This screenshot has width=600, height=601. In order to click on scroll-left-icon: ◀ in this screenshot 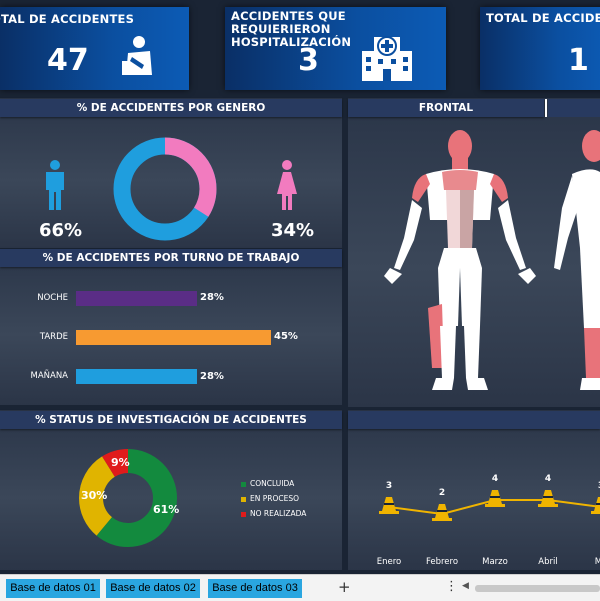, I will do `click(465, 586)`.